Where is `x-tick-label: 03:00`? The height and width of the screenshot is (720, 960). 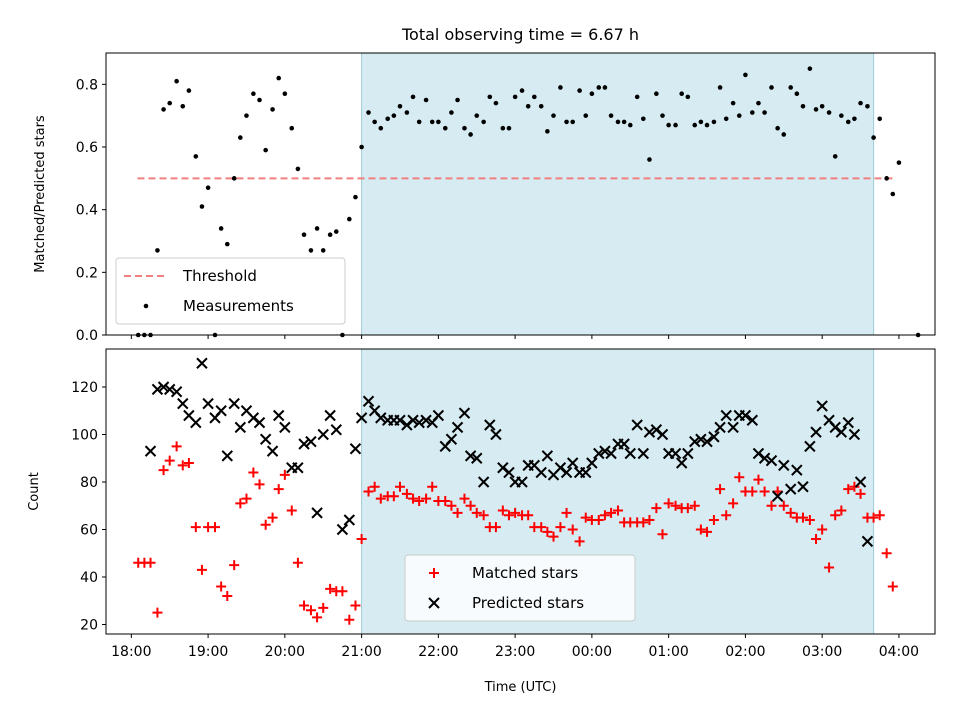
x-tick-label: 03:00 is located at coordinates (822, 652).